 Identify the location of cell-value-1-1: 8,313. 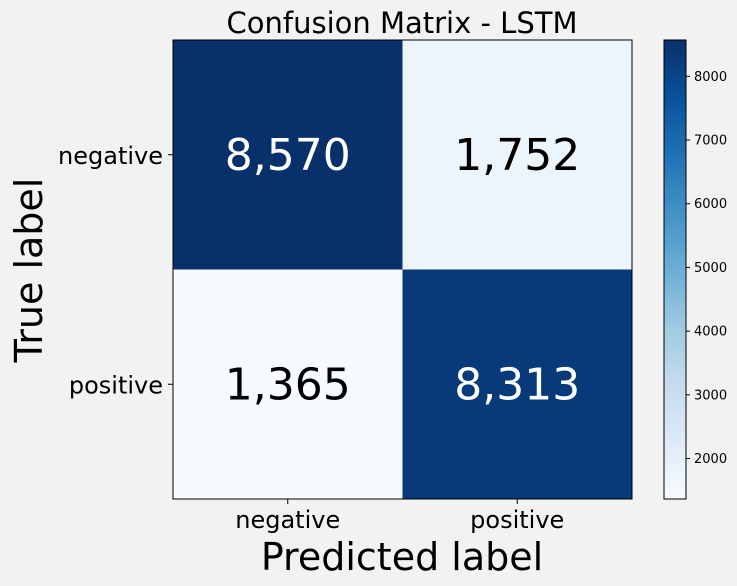
(517, 384).